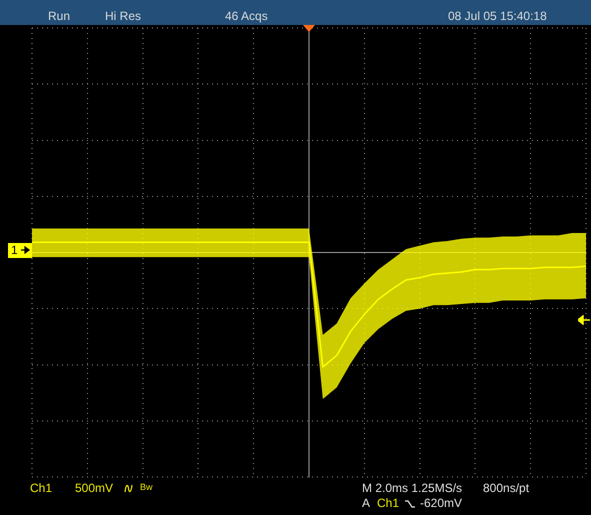  Describe the element at coordinates (123, 16) in the screenshot. I see `text: Hi Res` at that location.